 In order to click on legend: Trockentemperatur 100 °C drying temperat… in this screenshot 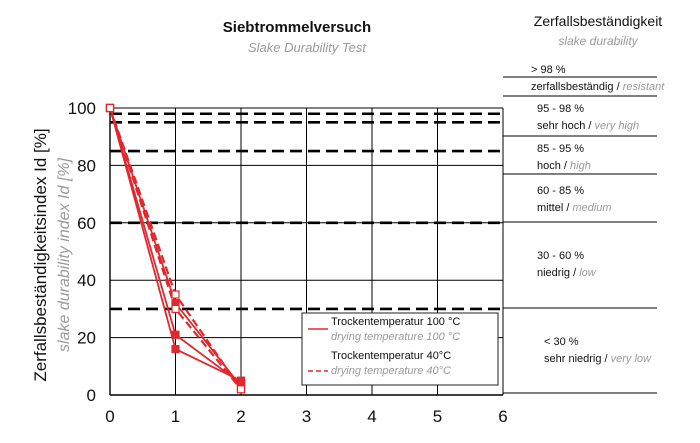, I will do `click(400, 349)`.